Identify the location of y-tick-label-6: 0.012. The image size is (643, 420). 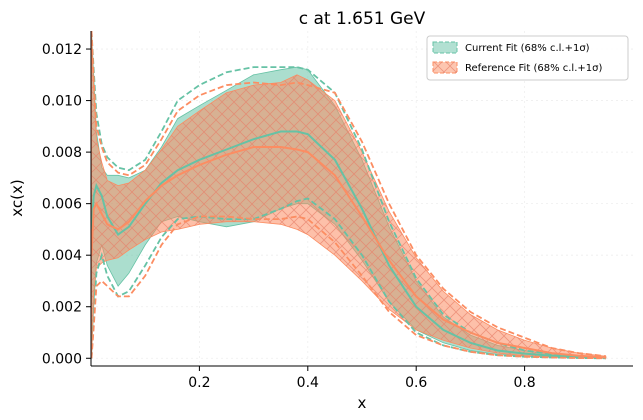
(62, 50).